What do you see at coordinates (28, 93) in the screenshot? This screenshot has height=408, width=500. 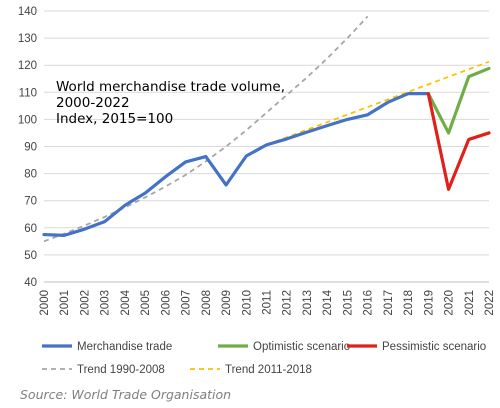 I see `y-tick-label: 110` at bounding box center [28, 93].